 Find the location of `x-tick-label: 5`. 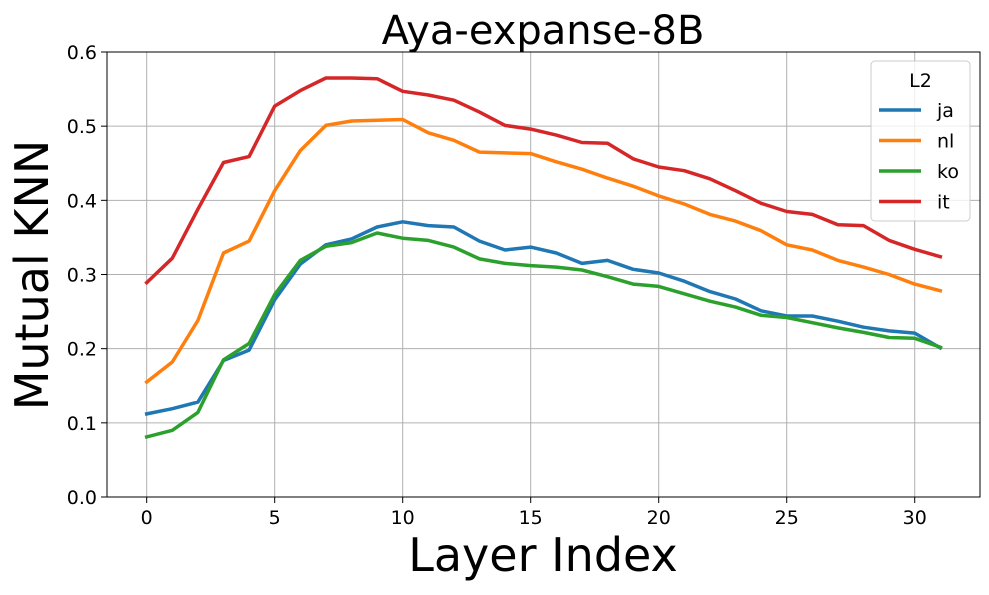

x-tick-label: 5 is located at coordinates (275, 518).